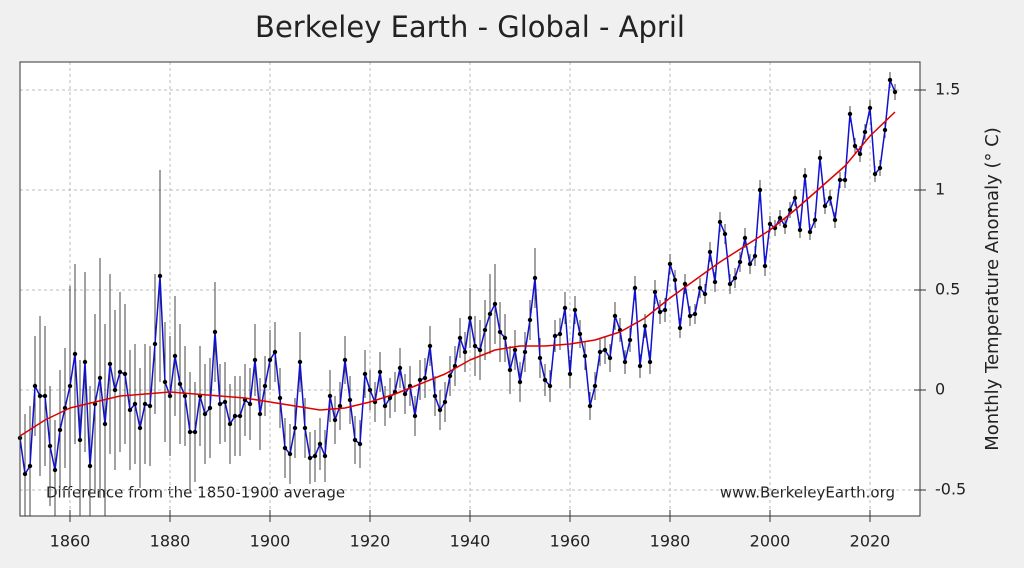  What do you see at coordinates (947, 289) in the screenshot?
I see `y-tick-label: 0.5` at bounding box center [947, 289].